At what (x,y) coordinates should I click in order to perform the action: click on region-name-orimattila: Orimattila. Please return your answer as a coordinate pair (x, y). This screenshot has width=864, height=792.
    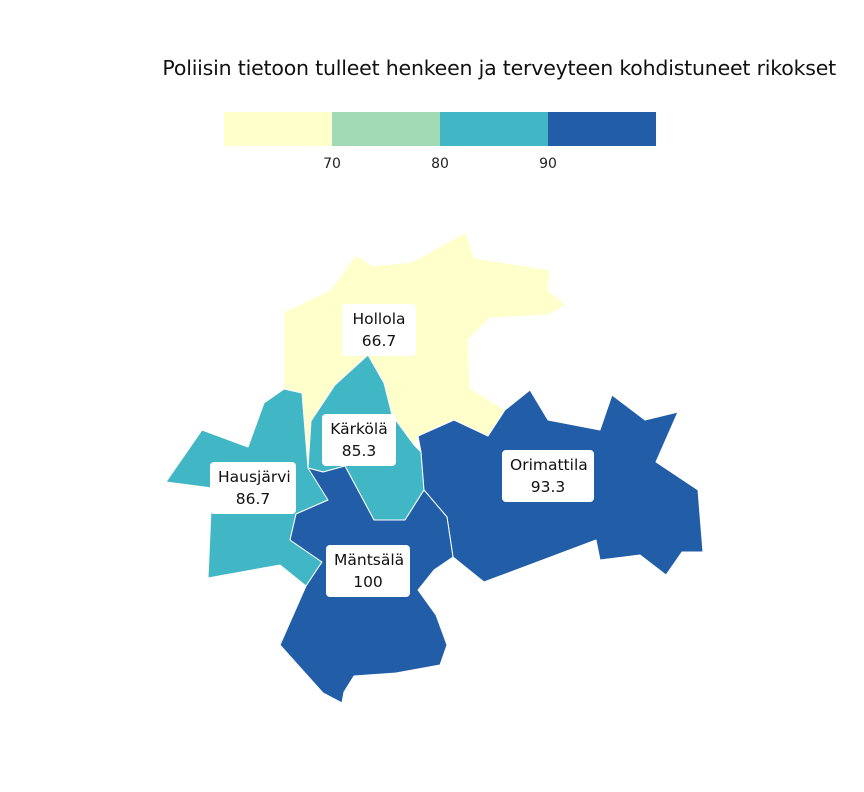
    Looking at the image, I should click on (549, 465).